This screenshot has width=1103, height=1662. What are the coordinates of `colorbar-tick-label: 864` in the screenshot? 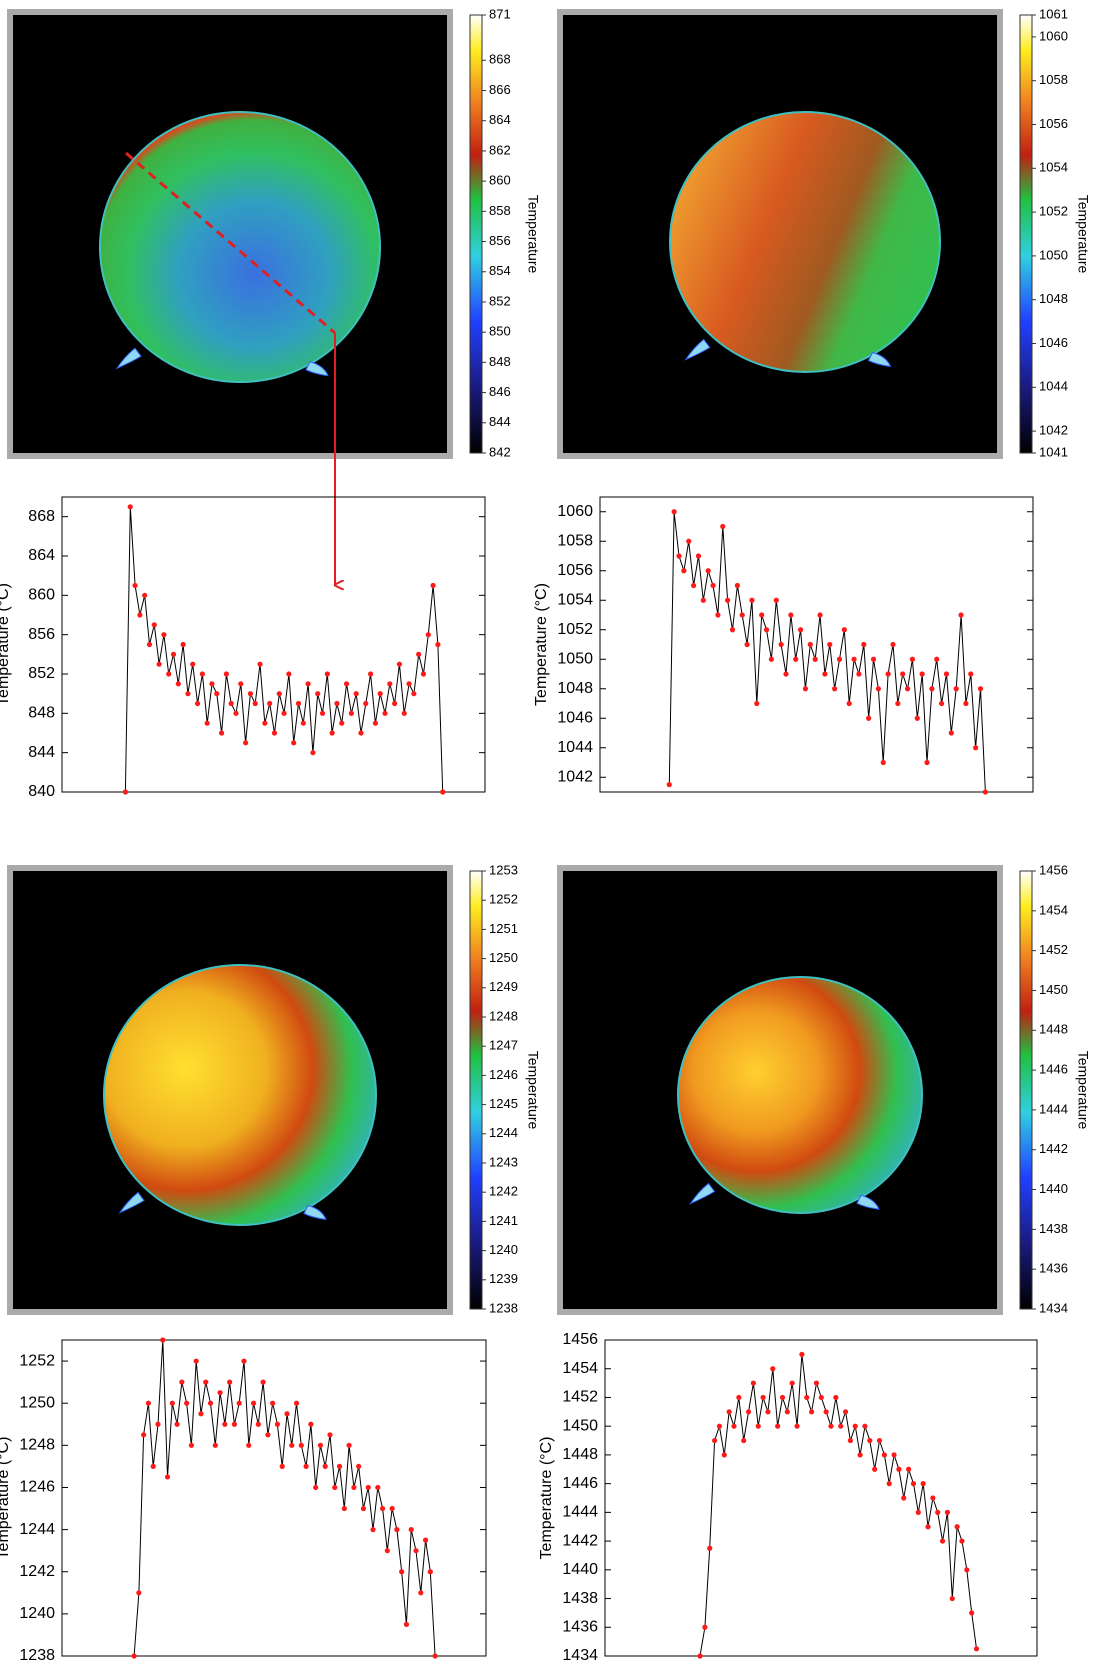 It's located at (500, 119).